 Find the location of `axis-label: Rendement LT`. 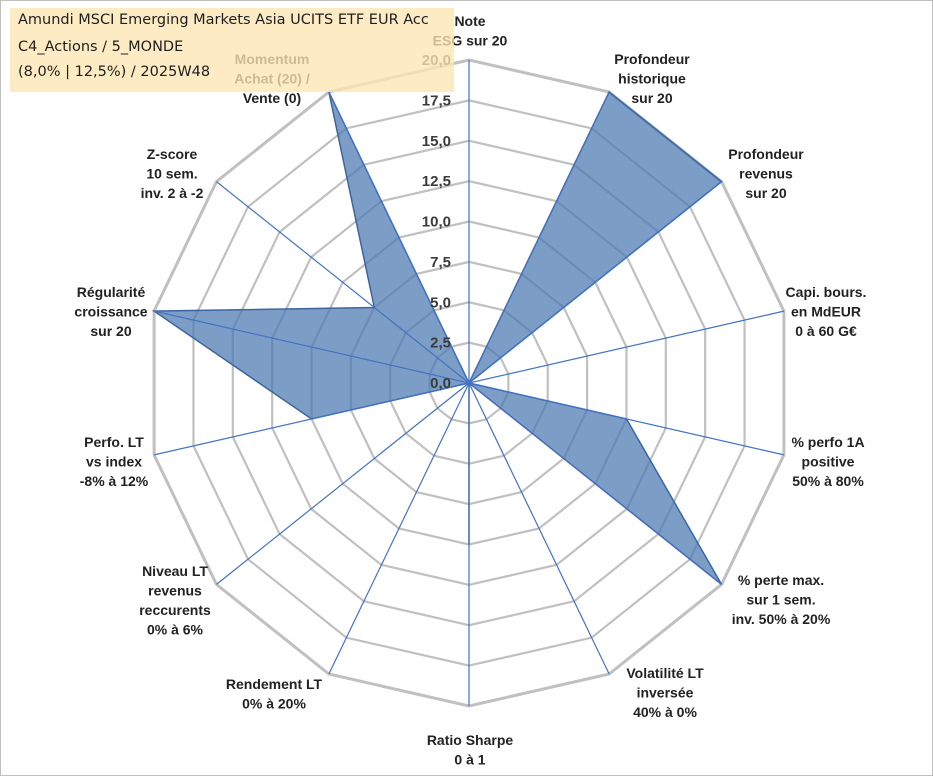

axis-label: Rendement LT is located at coordinates (274, 684).